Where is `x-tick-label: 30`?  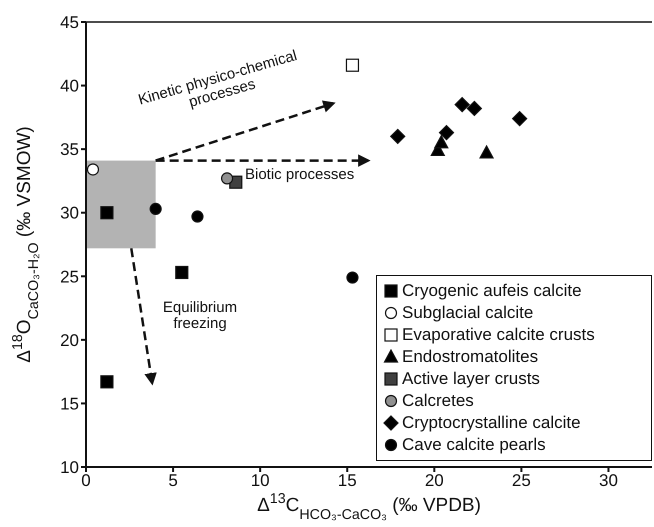 x-tick-label: 30 is located at coordinates (608, 480).